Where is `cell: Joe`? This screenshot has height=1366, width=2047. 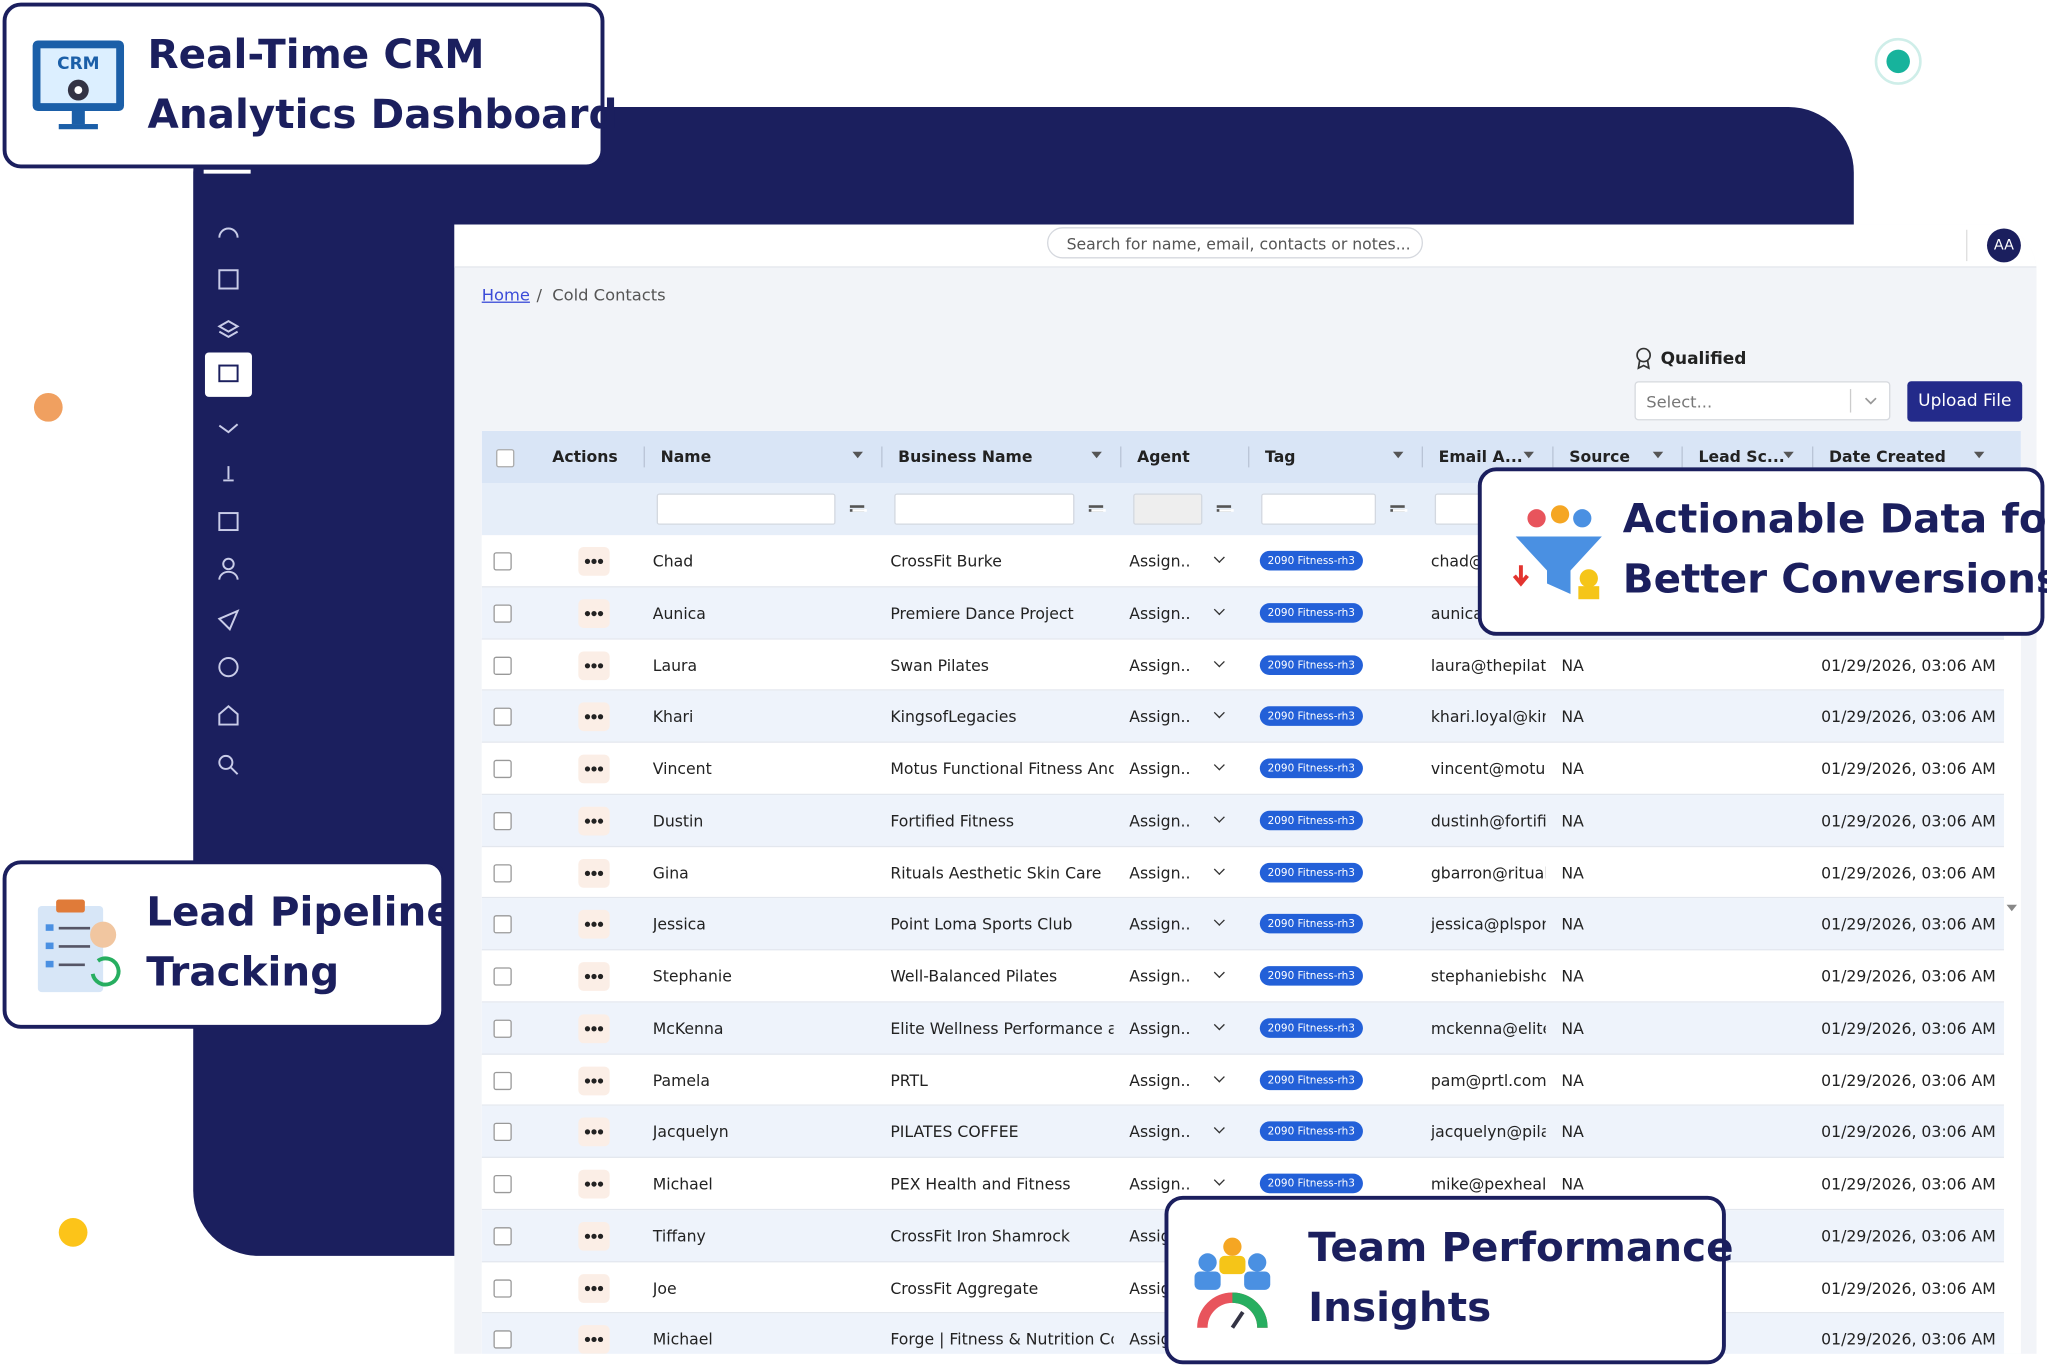
cell: Joe is located at coordinates (664, 1288).